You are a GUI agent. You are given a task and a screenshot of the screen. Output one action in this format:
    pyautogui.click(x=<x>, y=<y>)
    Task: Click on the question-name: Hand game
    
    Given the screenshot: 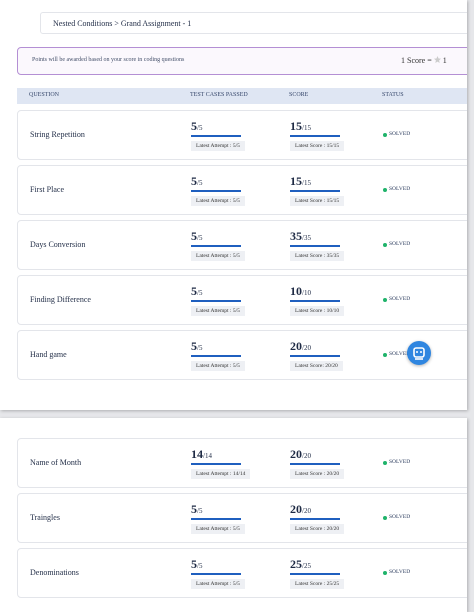 What is the action you would take?
    pyautogui.click(x=48, y=354)
    